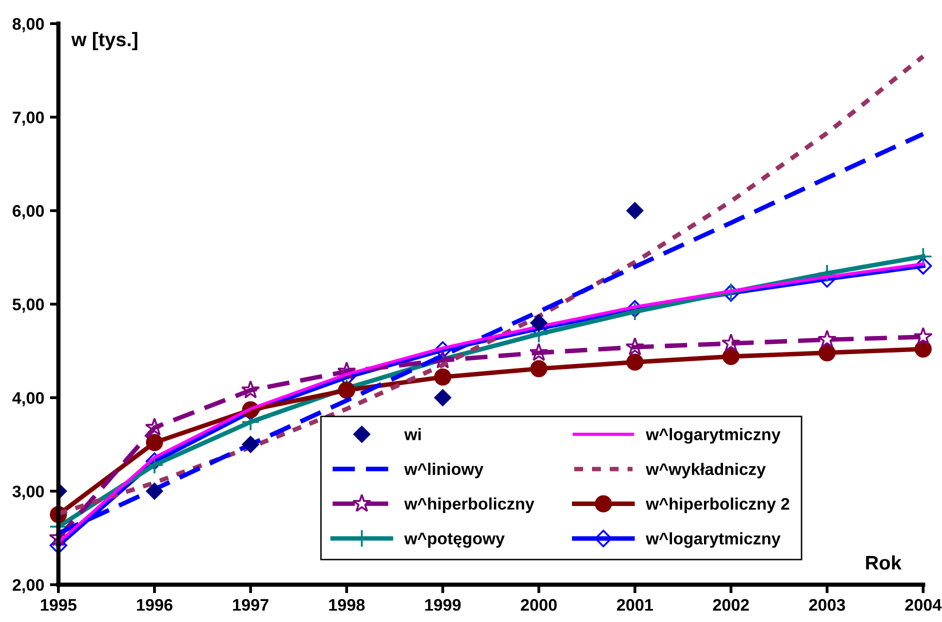 This screenshot has height=622, width=942. What do you see at coordinates (827, 605) in the screenshot?
I see `x-tick-label: 2003` at bounding box center [827, 605].